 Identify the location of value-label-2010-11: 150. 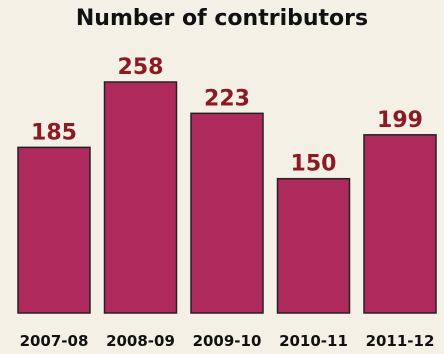
(314, 164).